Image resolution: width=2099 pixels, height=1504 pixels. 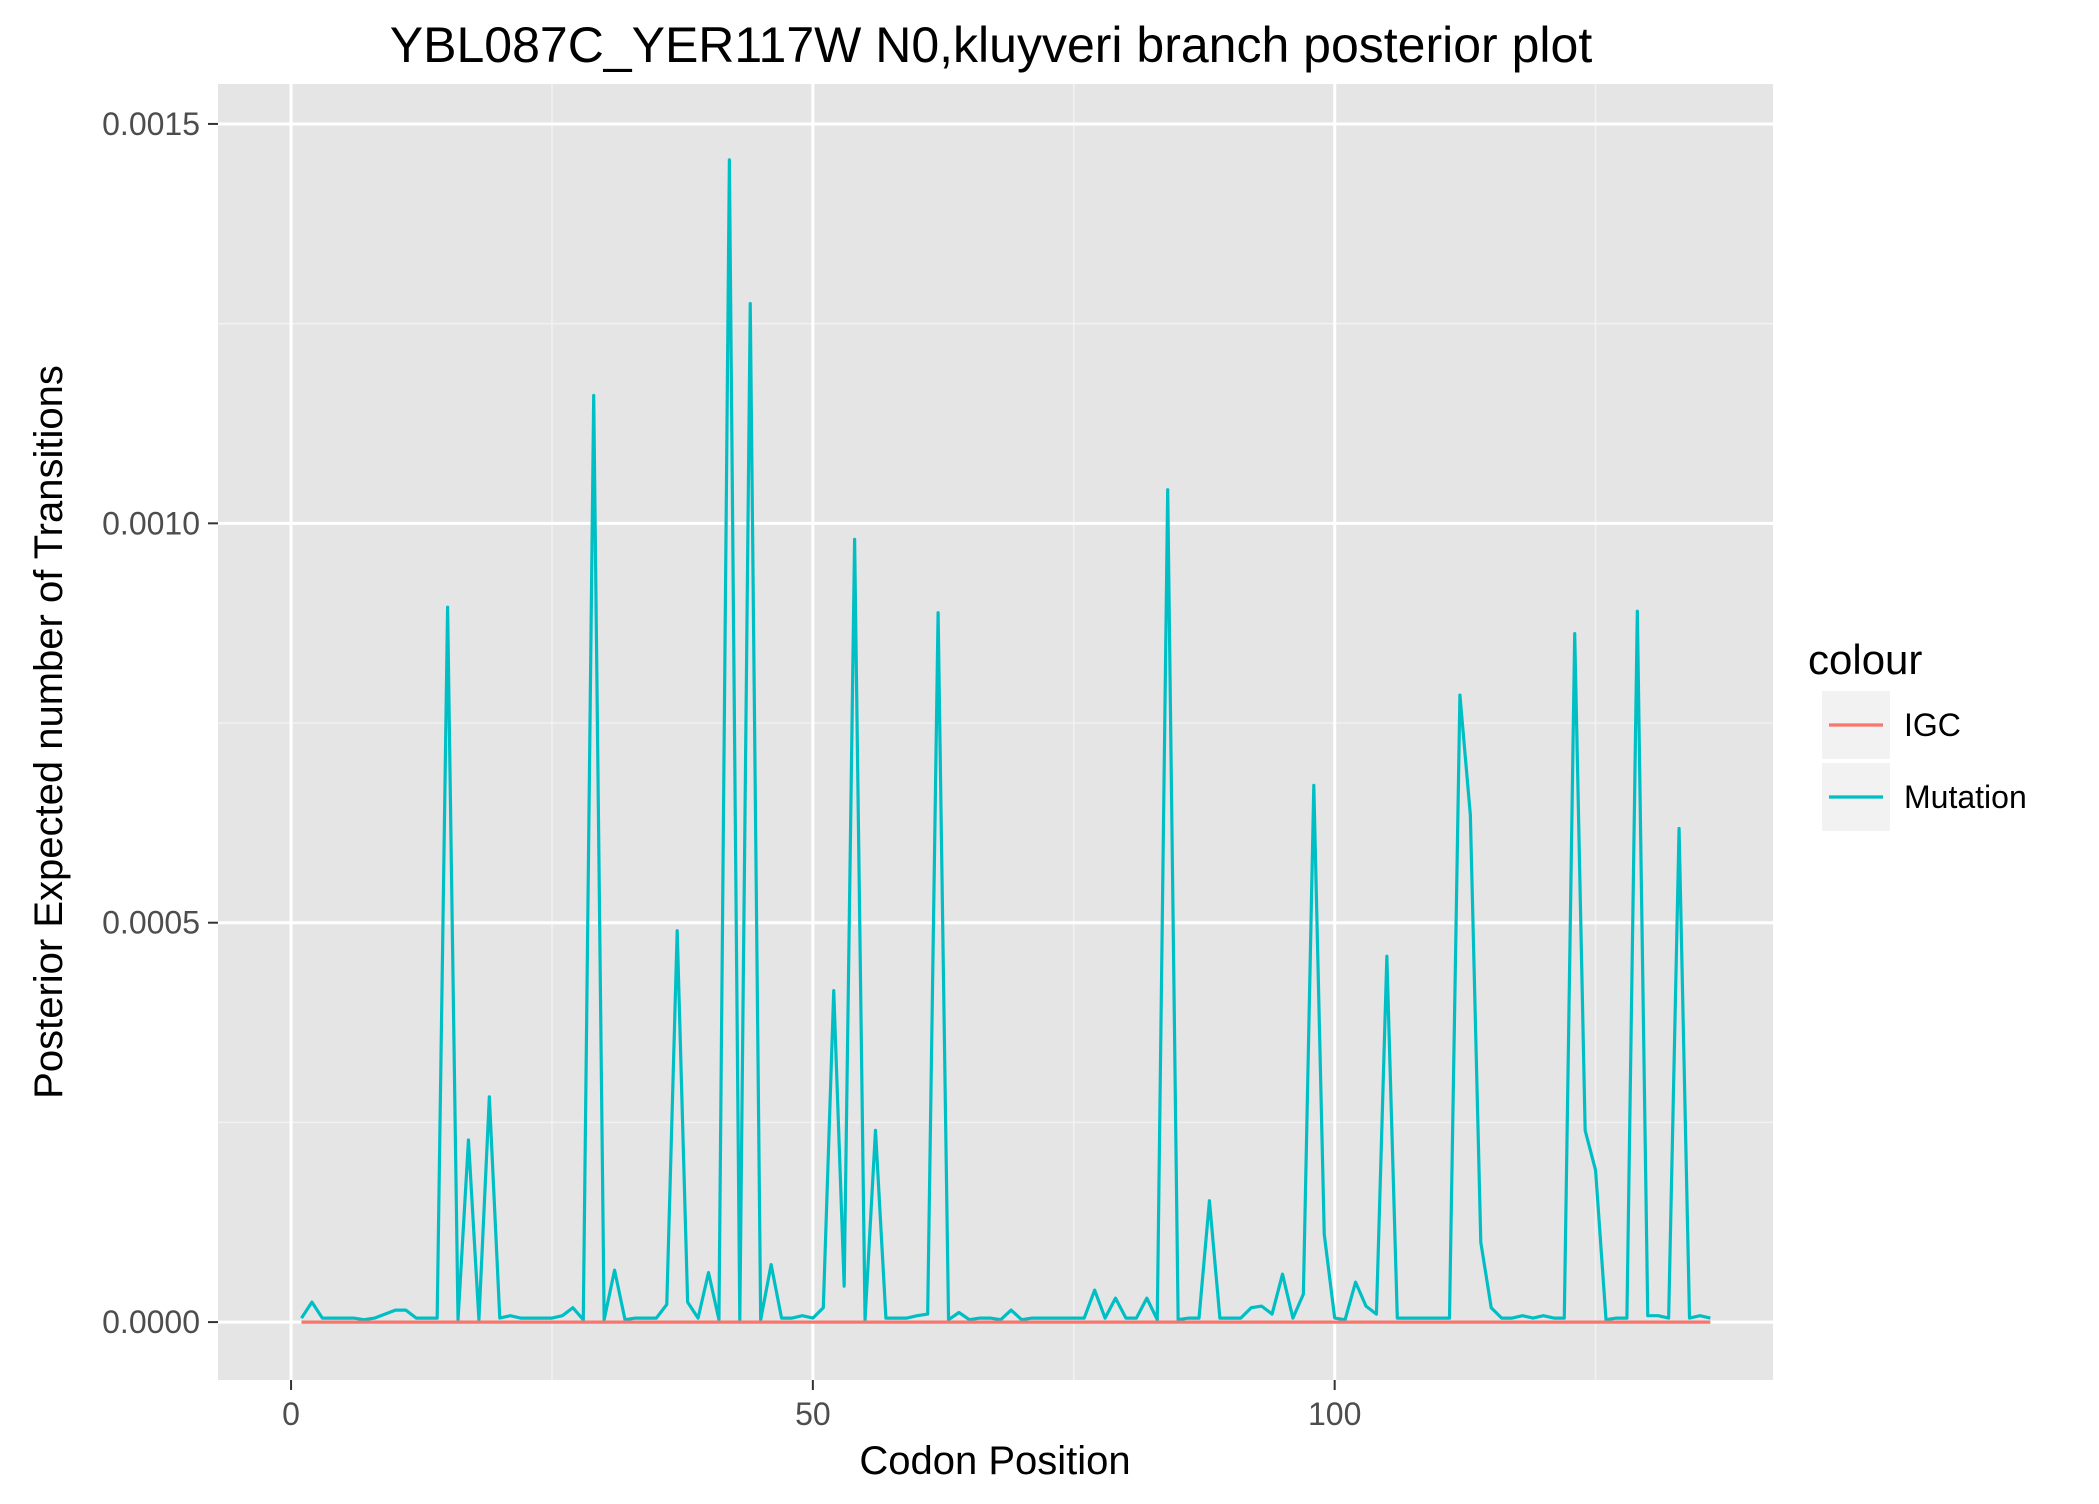 I want to click on x-tick-label: 50, so click(x=813, y=1414).